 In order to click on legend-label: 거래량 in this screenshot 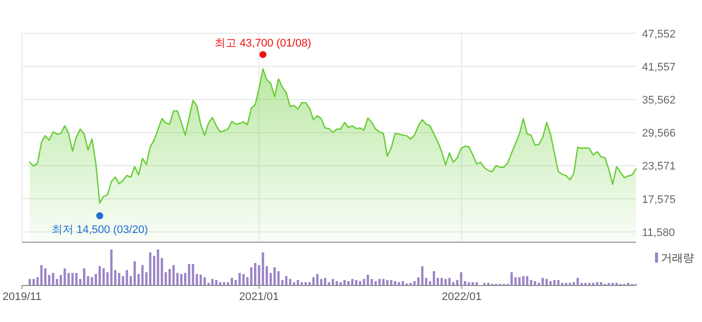, I will do `click(677, 258)`.